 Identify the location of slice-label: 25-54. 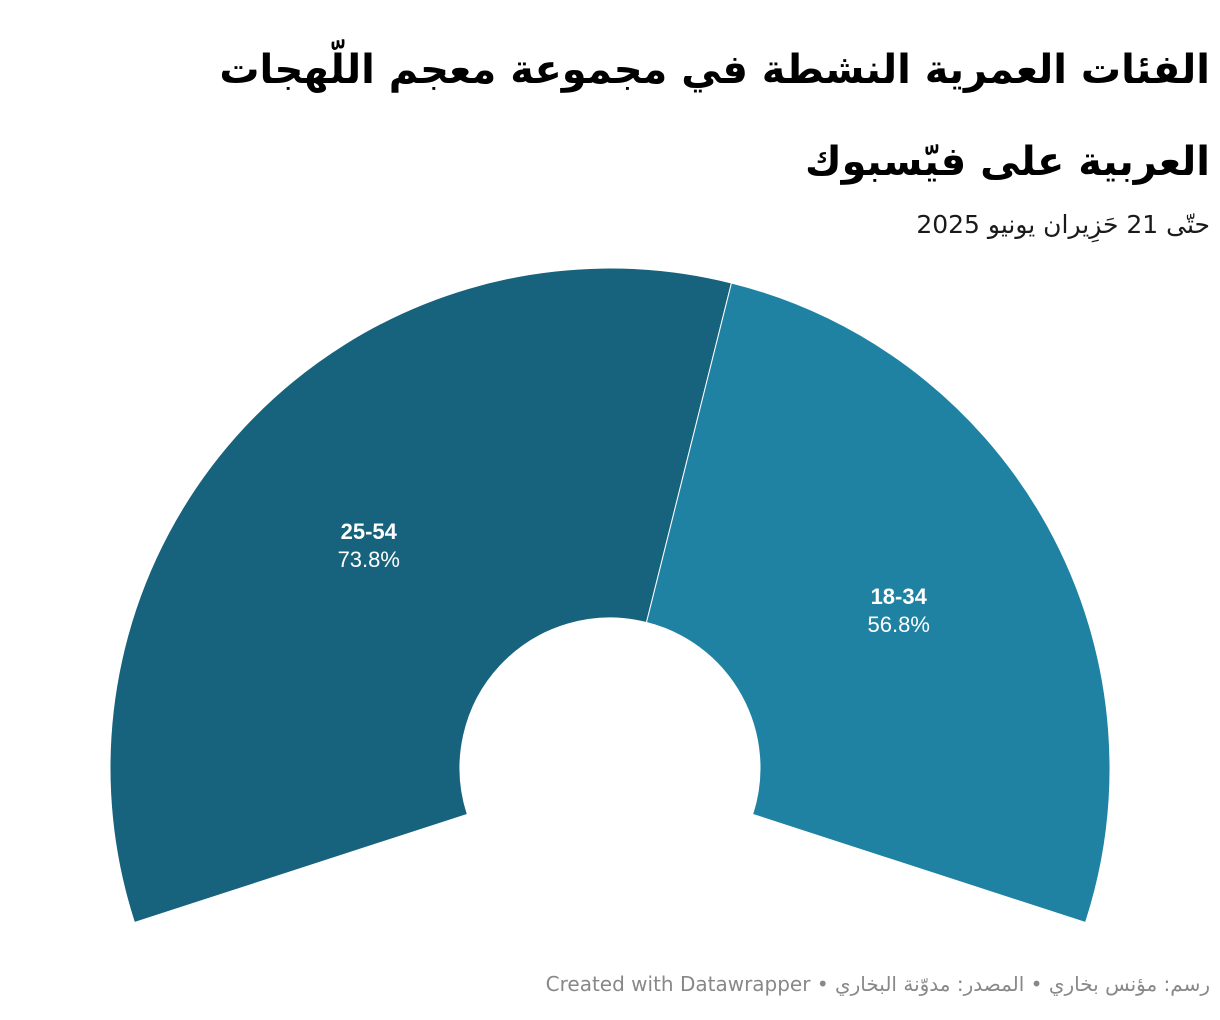
(369, 531).